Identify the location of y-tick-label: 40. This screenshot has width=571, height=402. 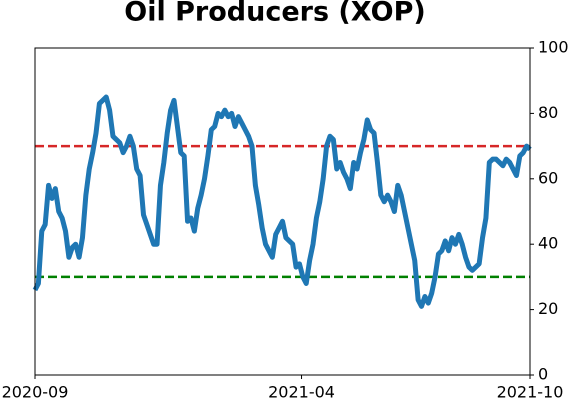
(548, 243).